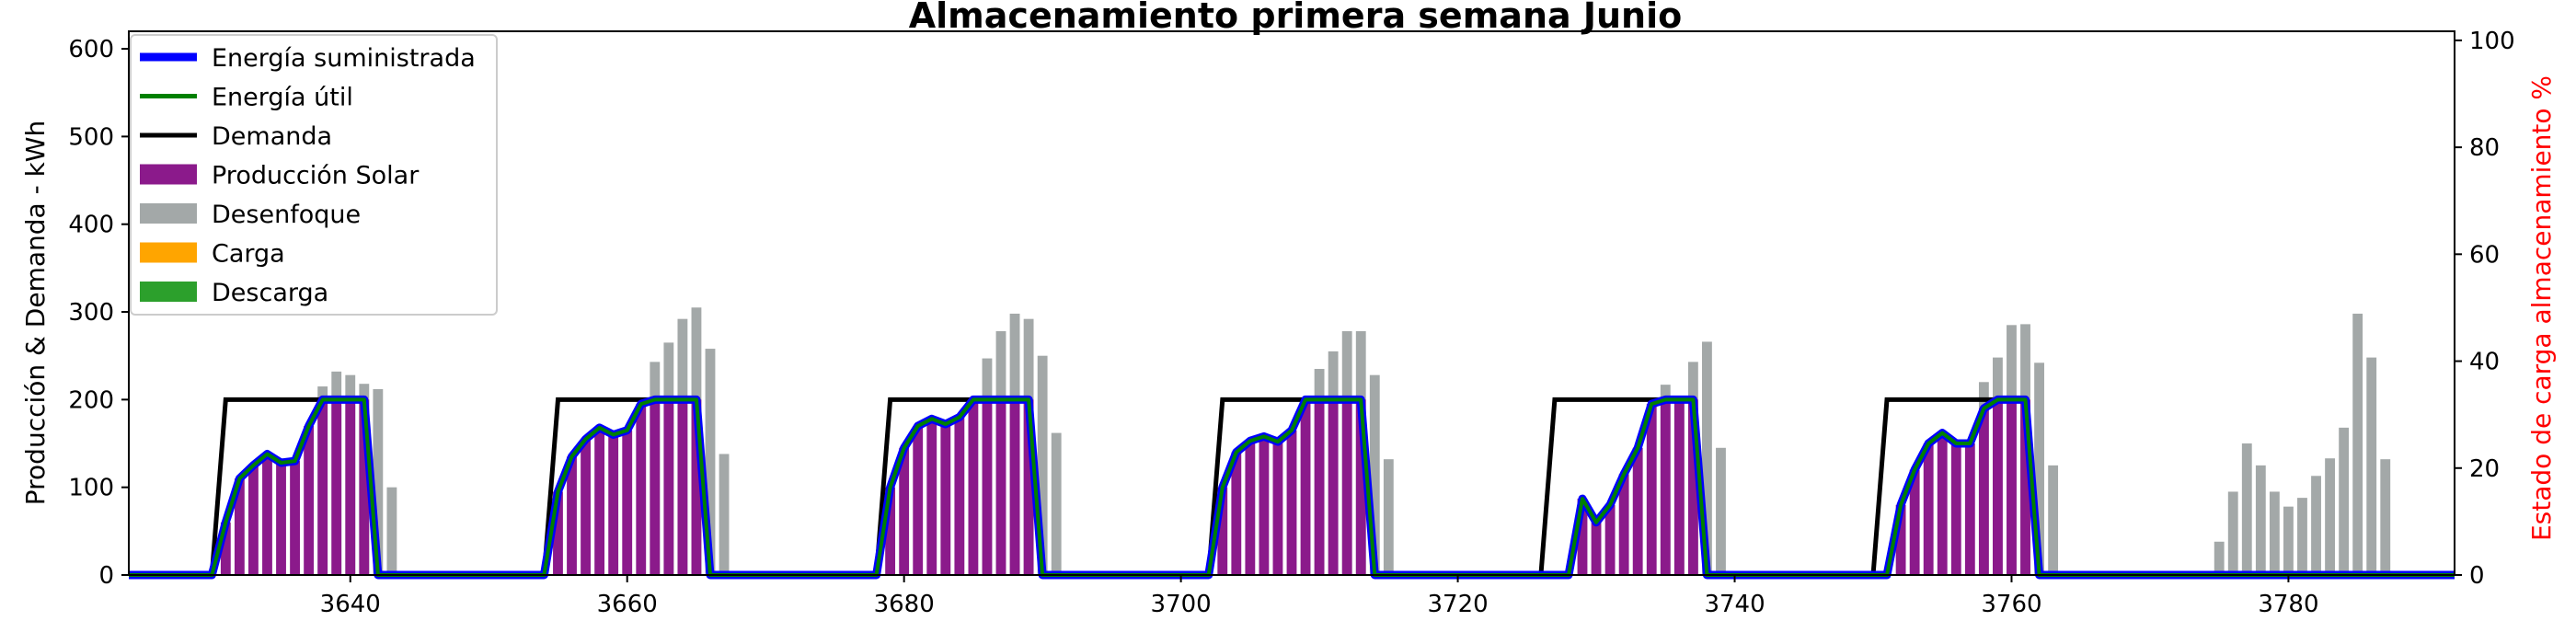 The width and height of the screenshot is (2576, 644). What do you see at coordinates (2011, 604) in the screenshot?
I see `x-tick-label-6: 3760` at bounding box center [2011, 604].